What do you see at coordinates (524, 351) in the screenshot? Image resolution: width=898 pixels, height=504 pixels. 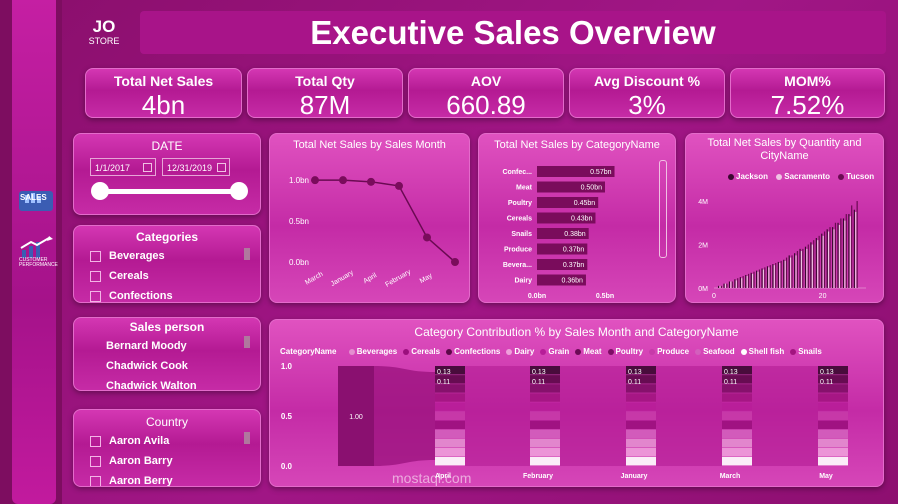 I see `legend-label: Dairy` at bounding box center [524, 351].